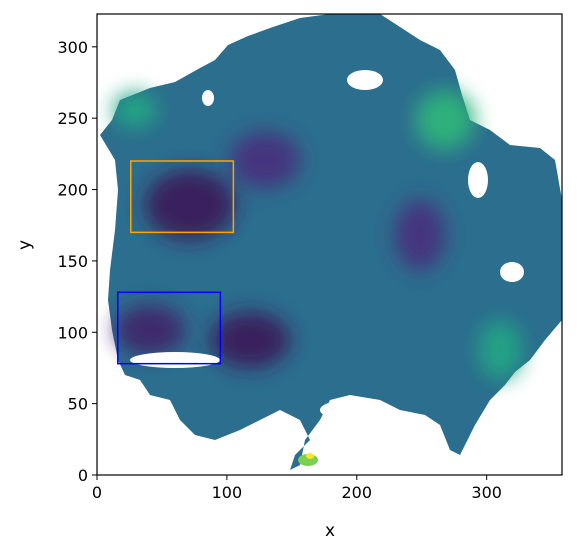  What do you see at coordinates (297, 488) in the screenshot?
I see `x-axis-ticks: 0 100 200 300` at bounding box center [297, 488].